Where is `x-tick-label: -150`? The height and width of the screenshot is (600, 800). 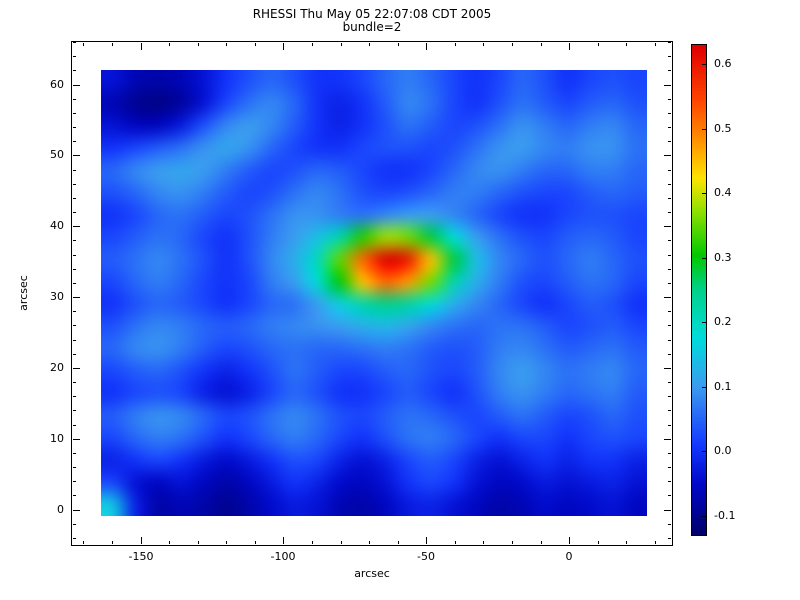 x-tick-label: -150 is located at coordinates (141, 556).